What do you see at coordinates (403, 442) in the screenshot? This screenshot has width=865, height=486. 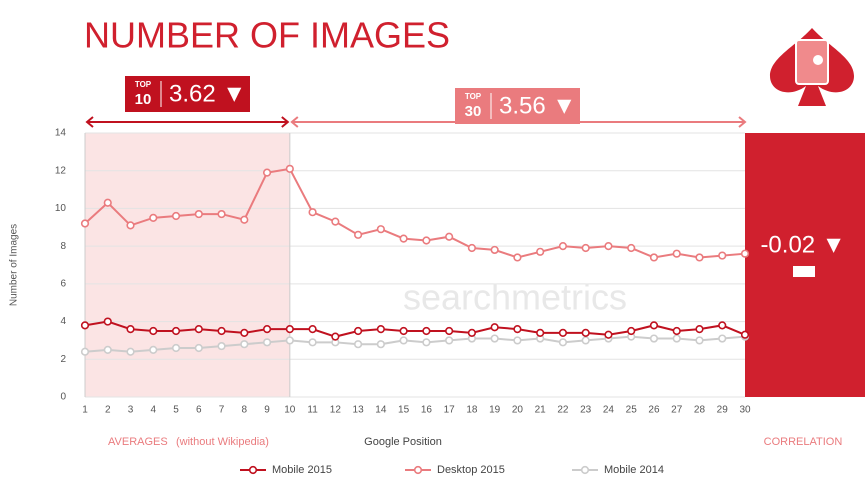 I see `x-axis-title: Google Position` at bounding box center [403, 442].